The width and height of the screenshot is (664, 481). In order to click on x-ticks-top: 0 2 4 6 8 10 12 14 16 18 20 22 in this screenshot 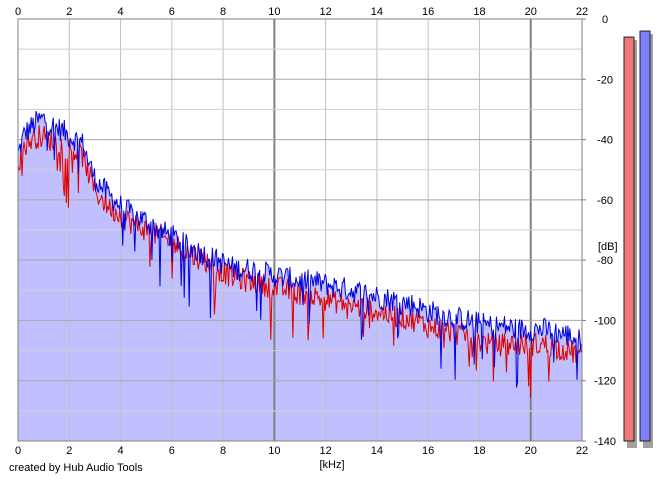, I will do `click(301, 12)`.